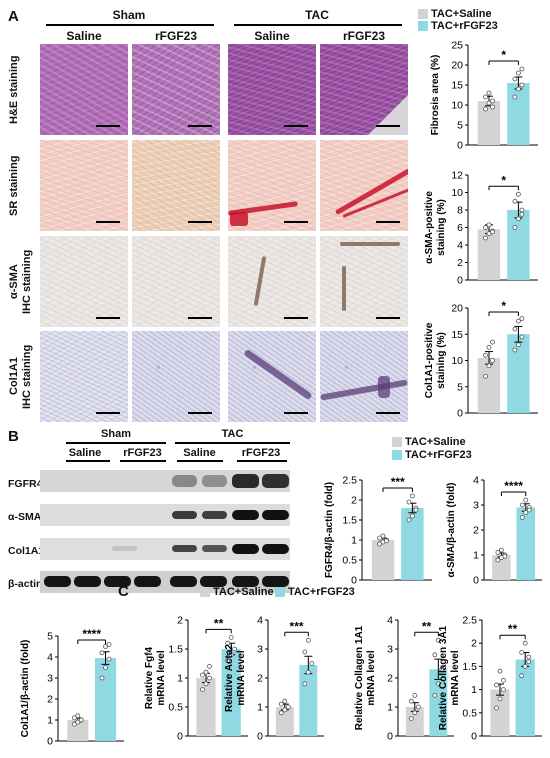  What do you see at coordinates (429, 442) in the screenshot?
I see `legend-b-saline: TAC+Saline` at bounding box center [429, 442].